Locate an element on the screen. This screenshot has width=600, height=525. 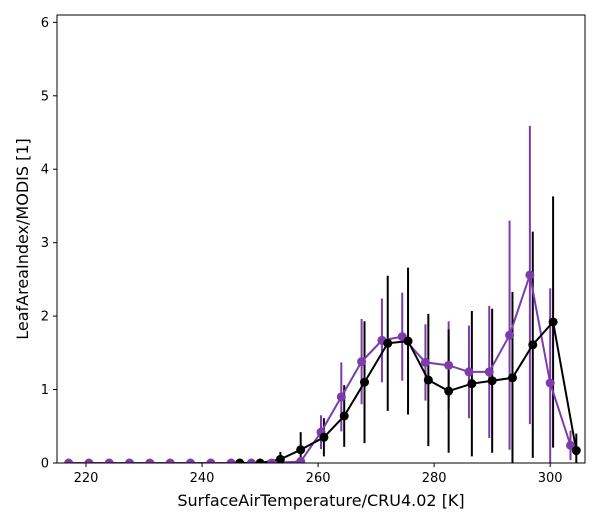
y-tick-label: 5 is located at coordinates (45, 96).